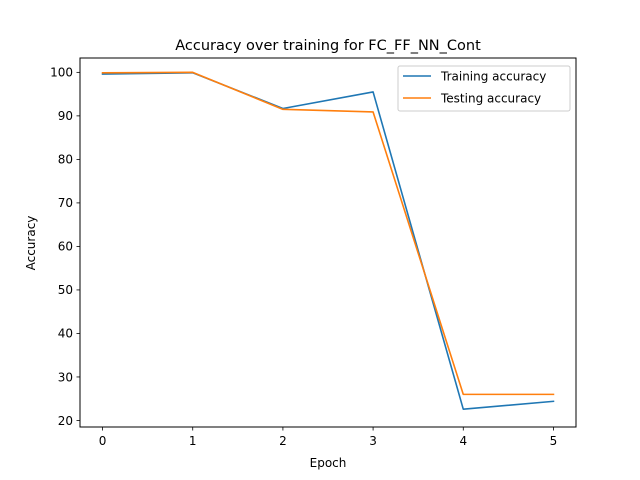  What do you see at coordinates (61, 73) in the screenshot?
I see `y-tick-label: 100` at bounding box center [61, 73].